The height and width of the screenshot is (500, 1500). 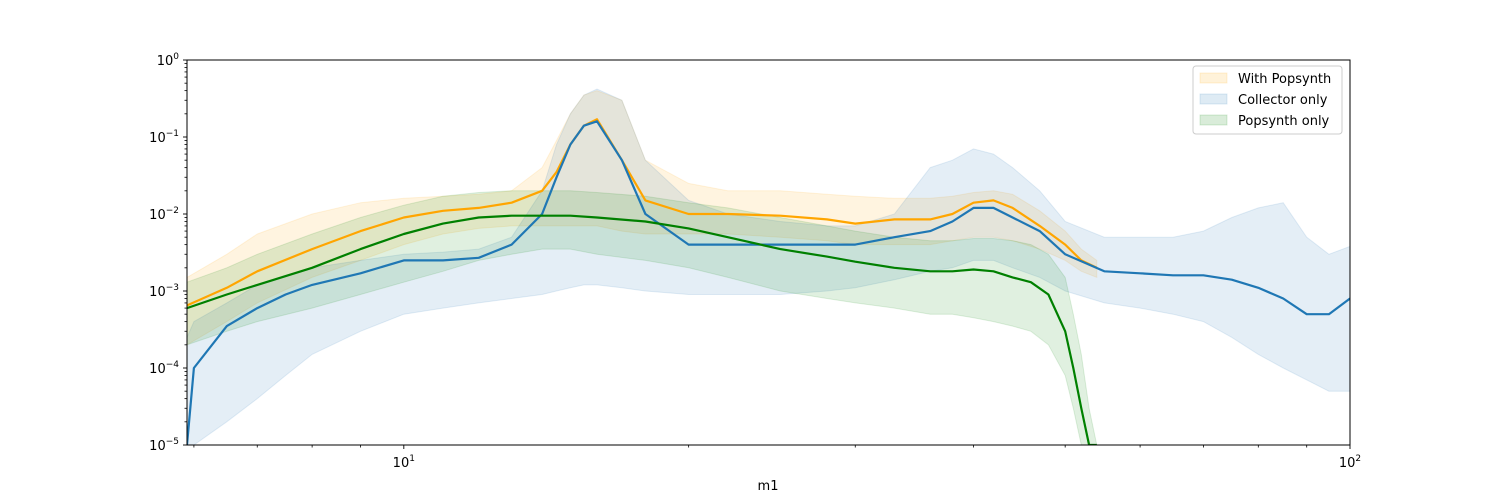 What do you see at coordinates (168, 253) in the screenshot?
I see `y-axis-ticks: 10⁻⁵ 10⁻⁴ 10⁻³ 10⁻² 10⁻¹ 10⁰` at bounding box center [168, 253].